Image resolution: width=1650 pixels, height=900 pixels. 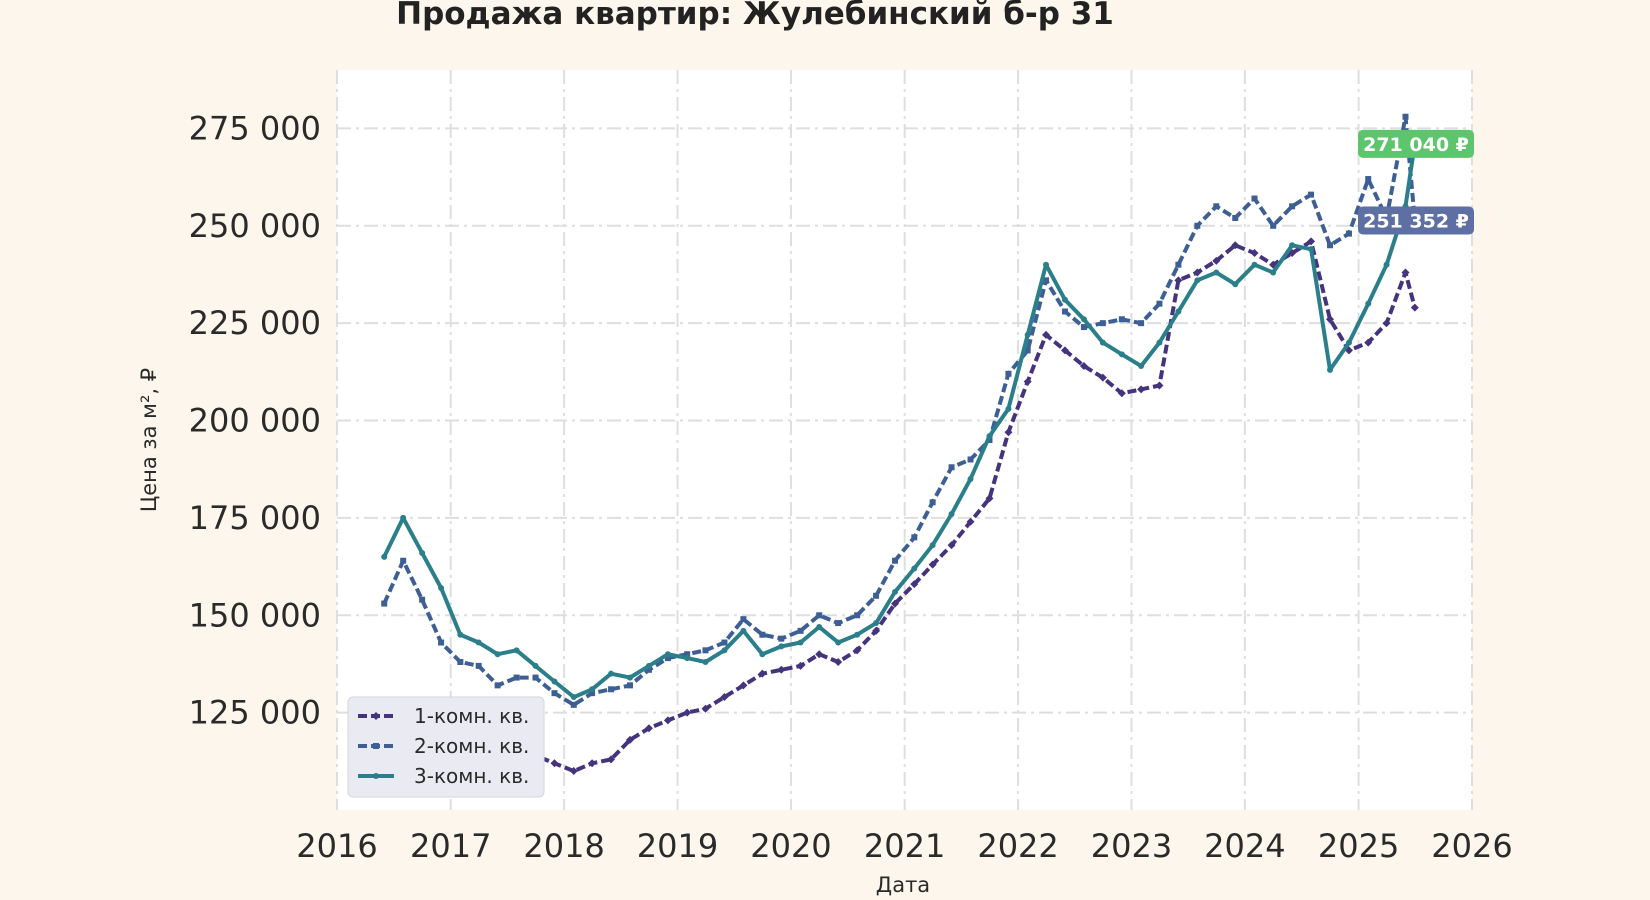 What do you see at coordinates (149, 440) in the screenshot?
I see `y-axis-title: Цена за м², ₽` at bounding box center [149, 440].